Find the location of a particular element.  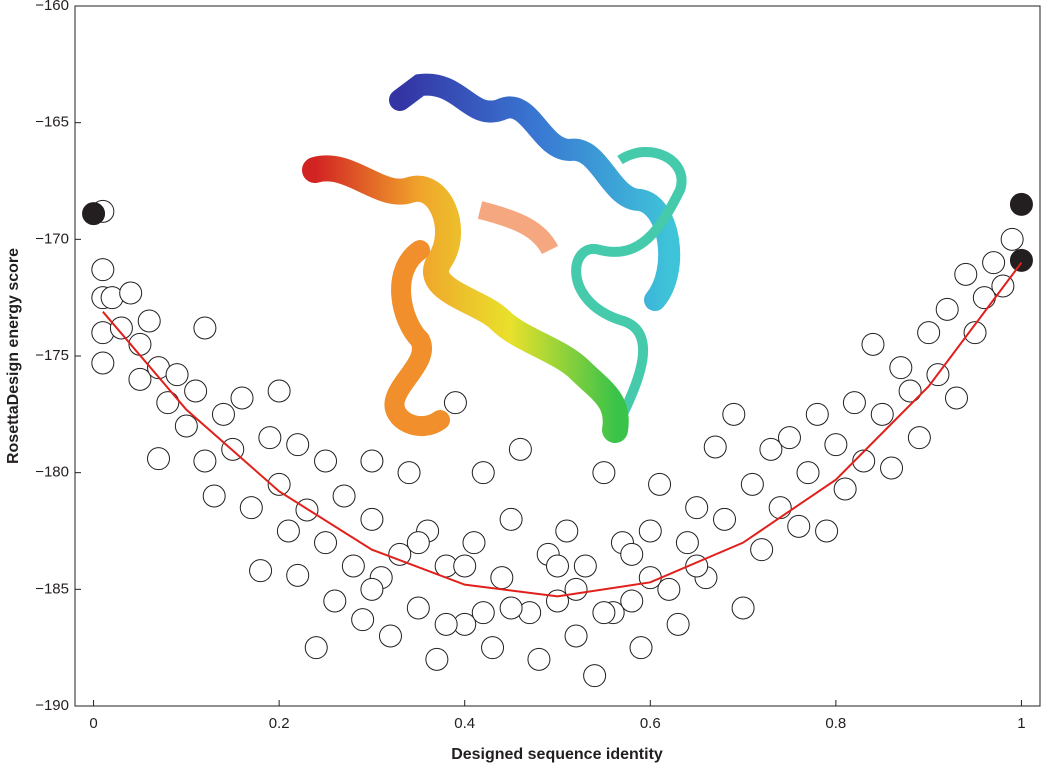

x-tick-label: 0 is located at coordinates (93, 723).